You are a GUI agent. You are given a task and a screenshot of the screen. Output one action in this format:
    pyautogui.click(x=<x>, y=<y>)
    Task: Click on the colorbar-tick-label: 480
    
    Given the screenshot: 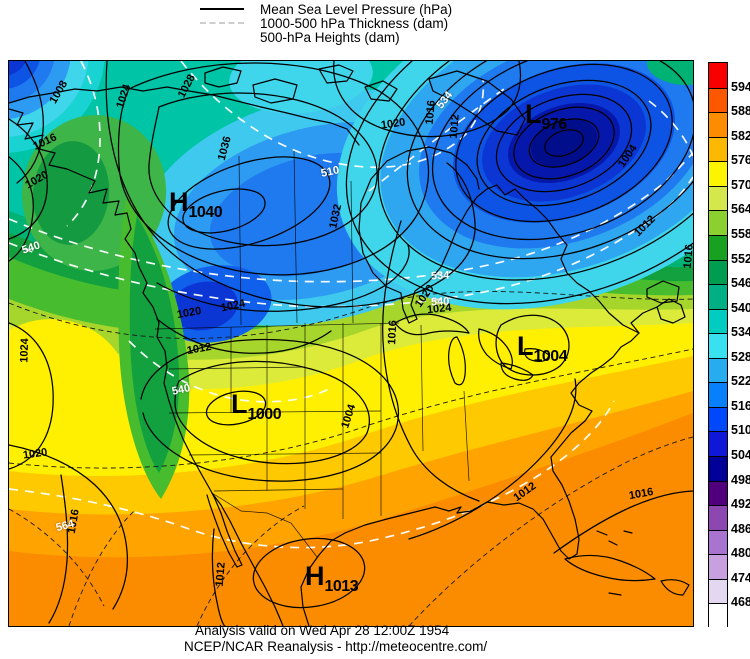 What is the action you would take?
    pyautogui.click(x=740, y=553)
    